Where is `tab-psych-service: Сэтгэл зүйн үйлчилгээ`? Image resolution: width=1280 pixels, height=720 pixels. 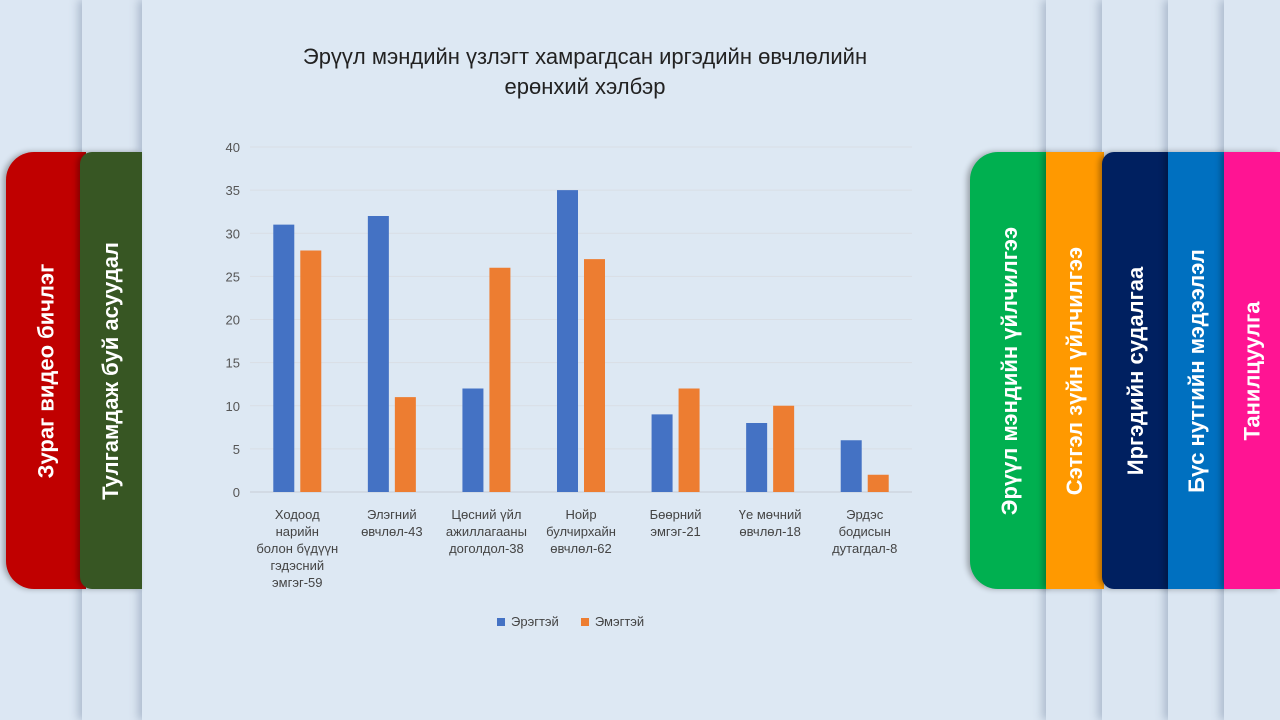 tab-psych-service: Сэтгэл зүйн үйлчилгээ is located at coordinates (1075, 370).